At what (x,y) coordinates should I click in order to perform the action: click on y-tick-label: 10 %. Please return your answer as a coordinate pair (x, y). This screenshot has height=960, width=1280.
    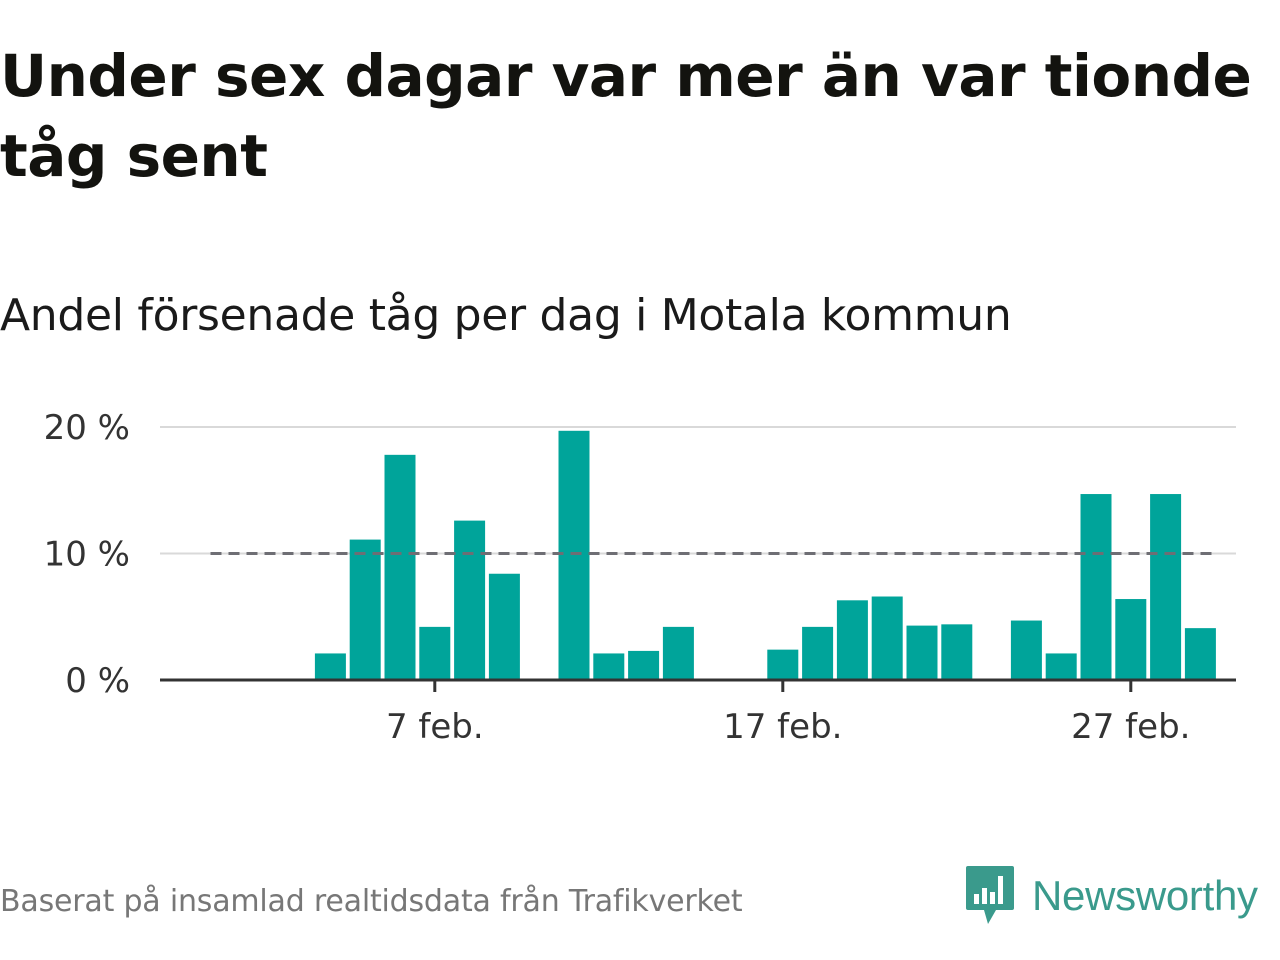
    Looking at the image, I should click on (87, 555).